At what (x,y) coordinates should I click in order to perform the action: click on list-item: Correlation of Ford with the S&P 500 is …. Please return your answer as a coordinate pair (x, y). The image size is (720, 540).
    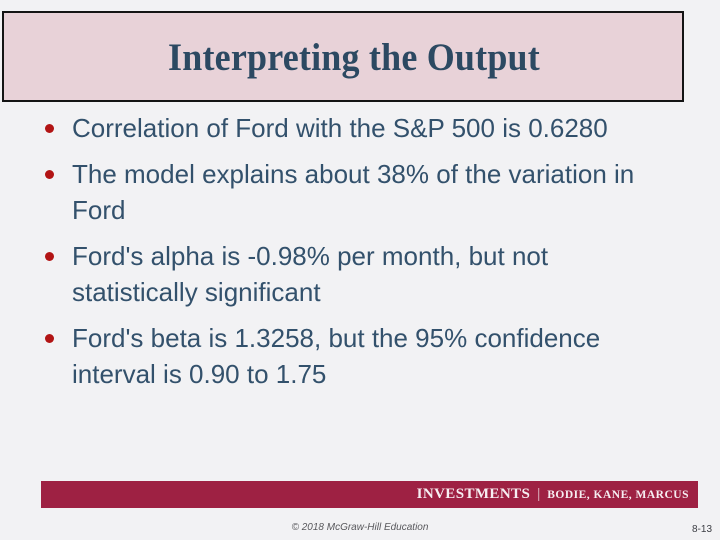
    Looking at the image, I should click on (352, 128).